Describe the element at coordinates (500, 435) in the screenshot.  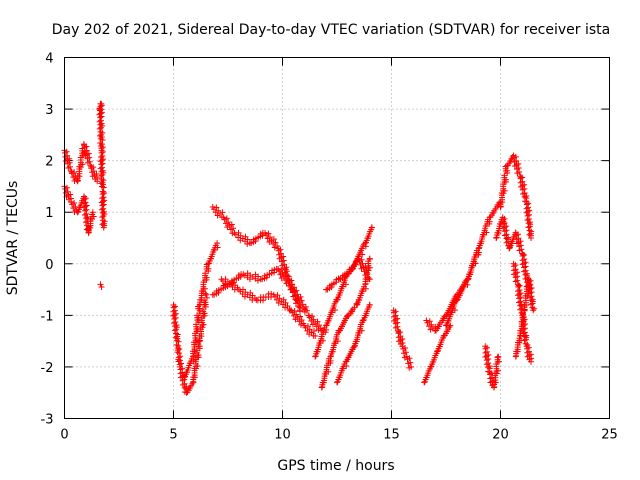
I see `x-tick-label: 20` at that location.